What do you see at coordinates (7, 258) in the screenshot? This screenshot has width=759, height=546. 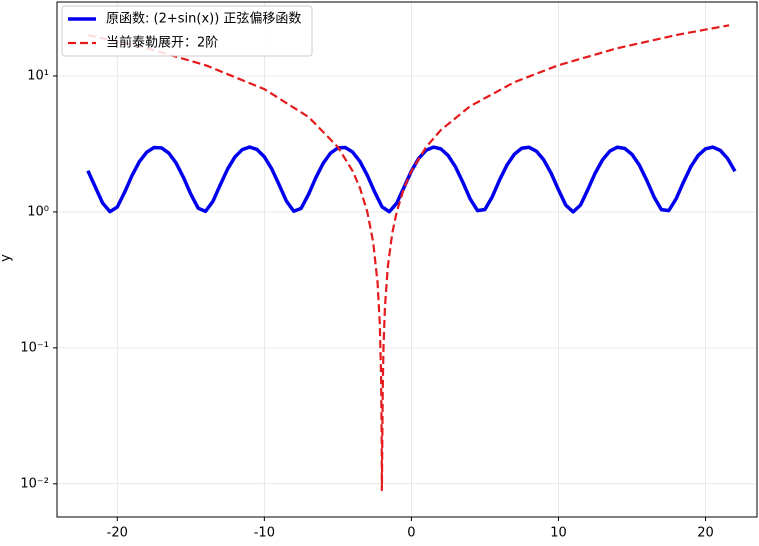 I see `y-axis-label: y` at bounding box center [7, 258].